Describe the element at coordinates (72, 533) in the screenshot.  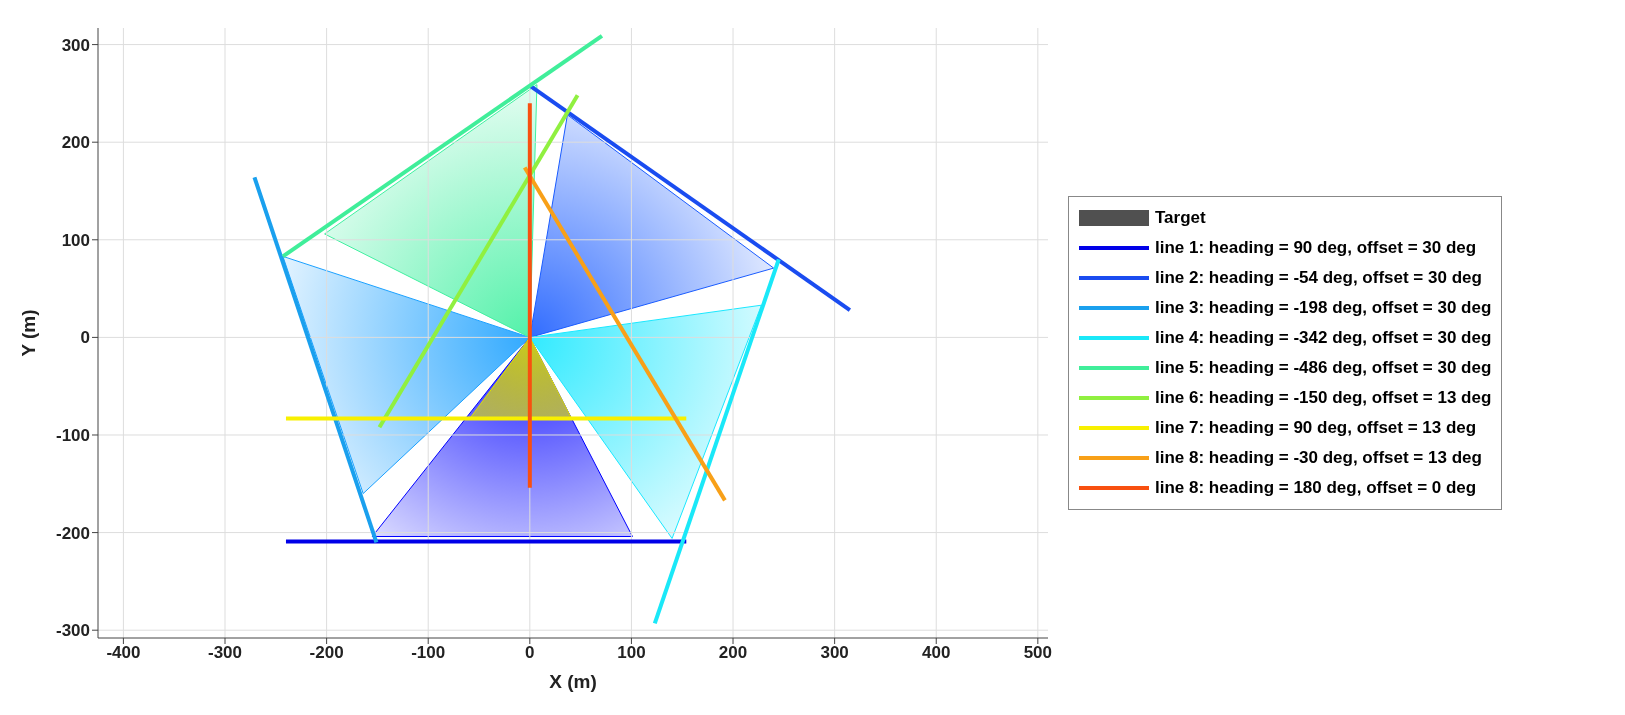
I see `y-tick-label: -200` at that location.